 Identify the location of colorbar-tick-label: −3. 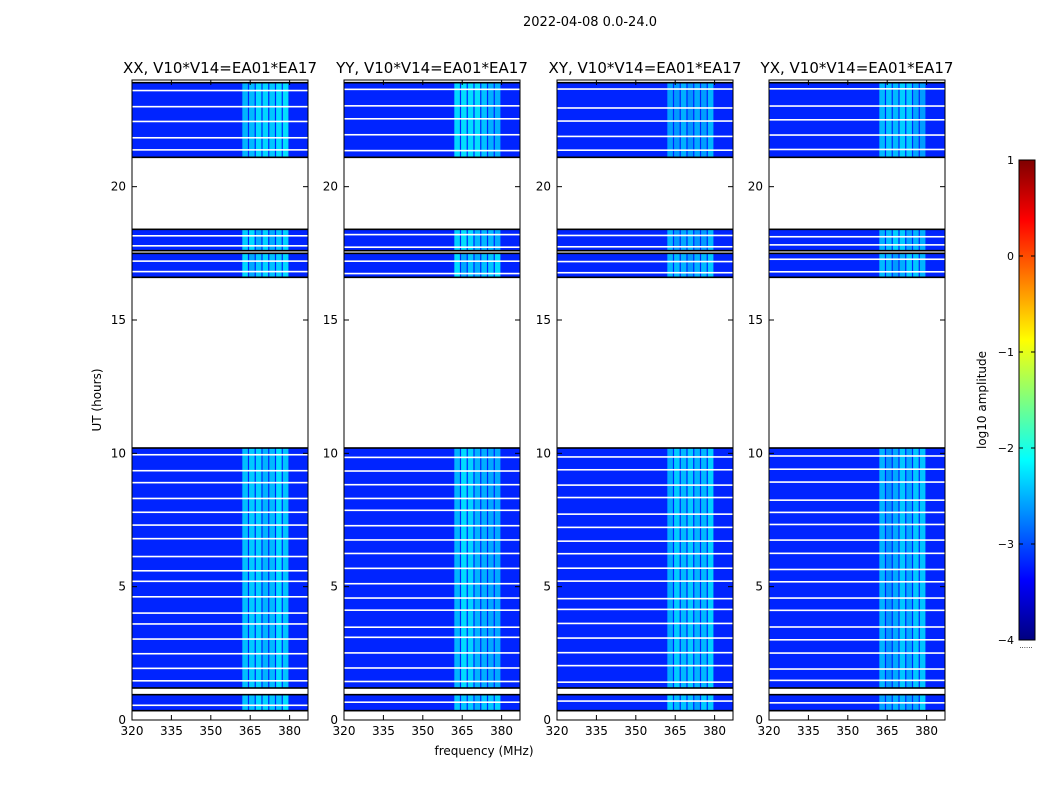
(1006, 544).